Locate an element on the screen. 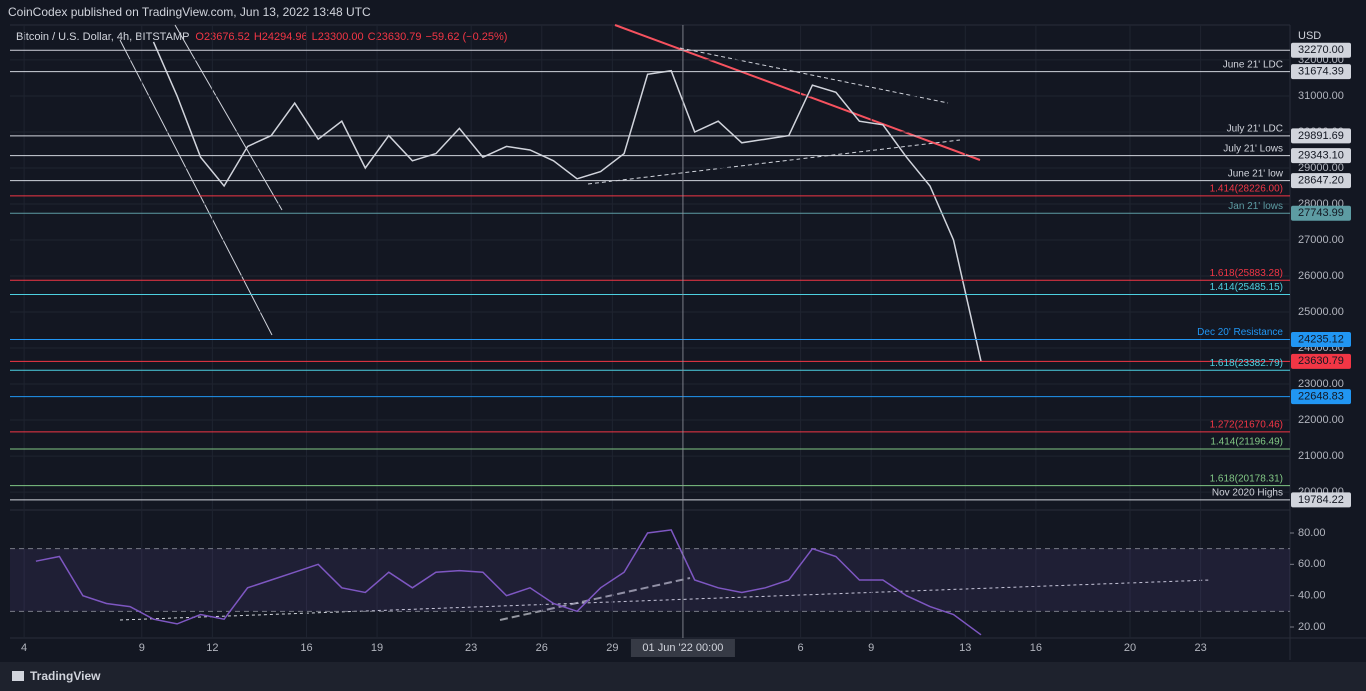 Image resolution: width=1366 pixels, height=691 pixels. price-tag-label: 29343.10 is located at coordinates (1321, 156).